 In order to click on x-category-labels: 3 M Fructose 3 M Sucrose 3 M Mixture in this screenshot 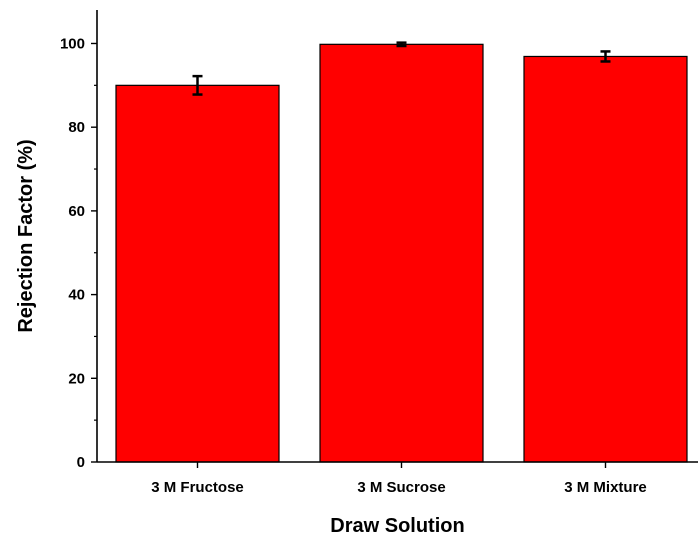, I will do `click(399, 479)`.